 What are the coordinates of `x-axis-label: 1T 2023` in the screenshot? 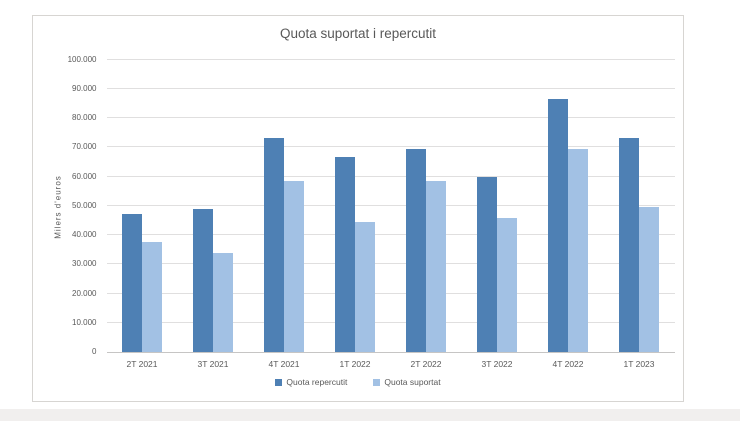 It's located at (639, 363).